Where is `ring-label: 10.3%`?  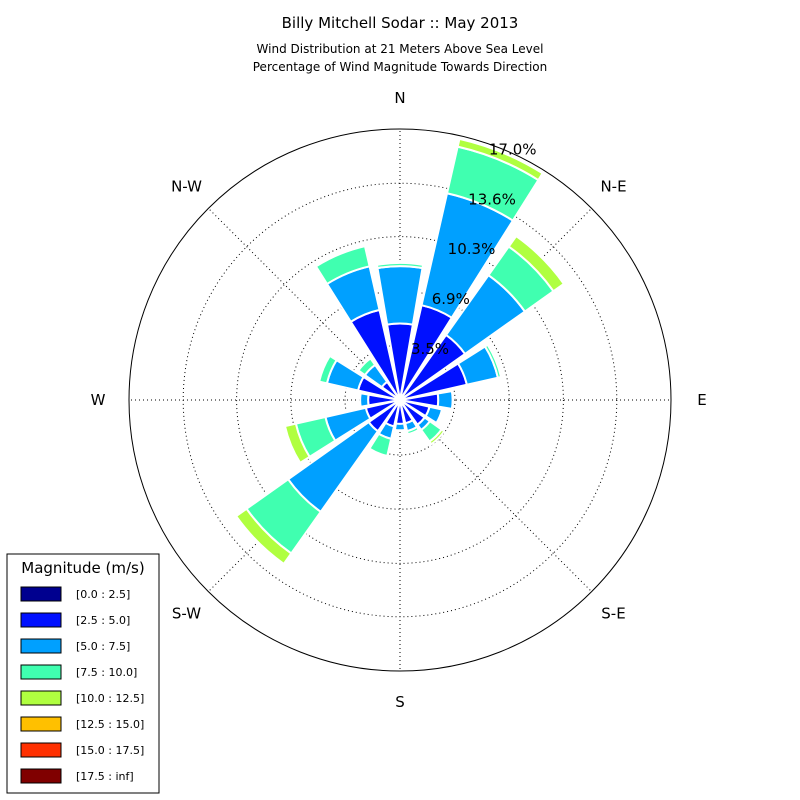
ring-label: 10.3% is located at coordinates (472, 249).